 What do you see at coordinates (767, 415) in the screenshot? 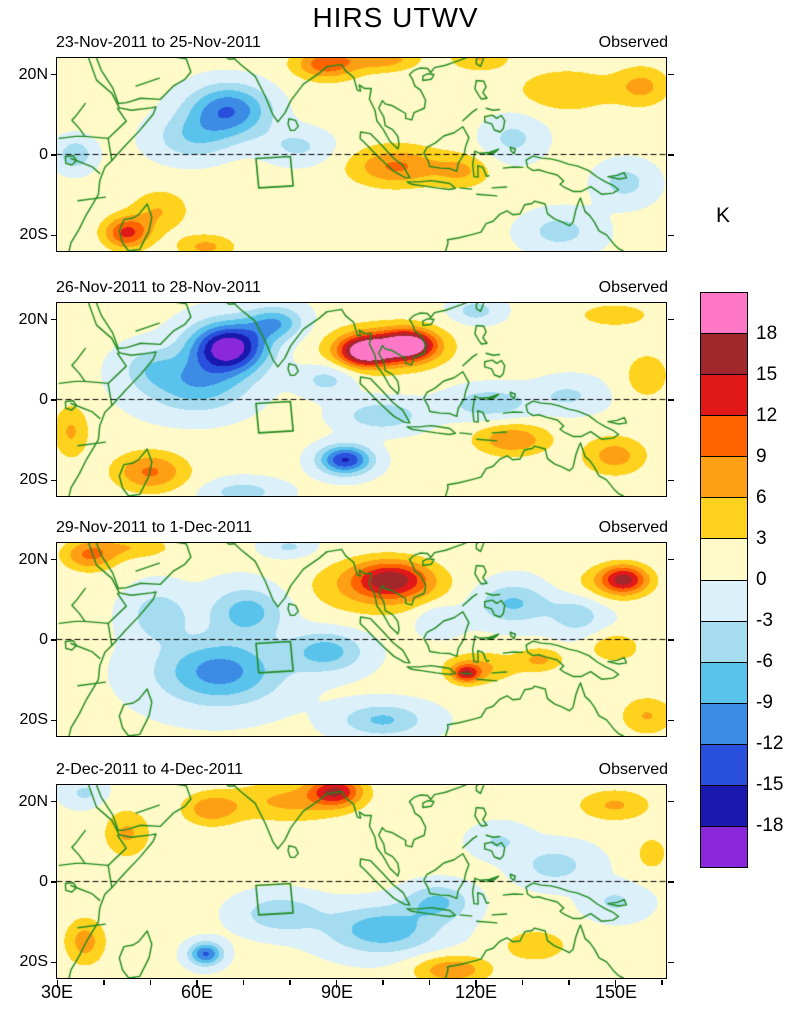
I see `colorbar-tick-label: 12` at bounding box center [767, 415].